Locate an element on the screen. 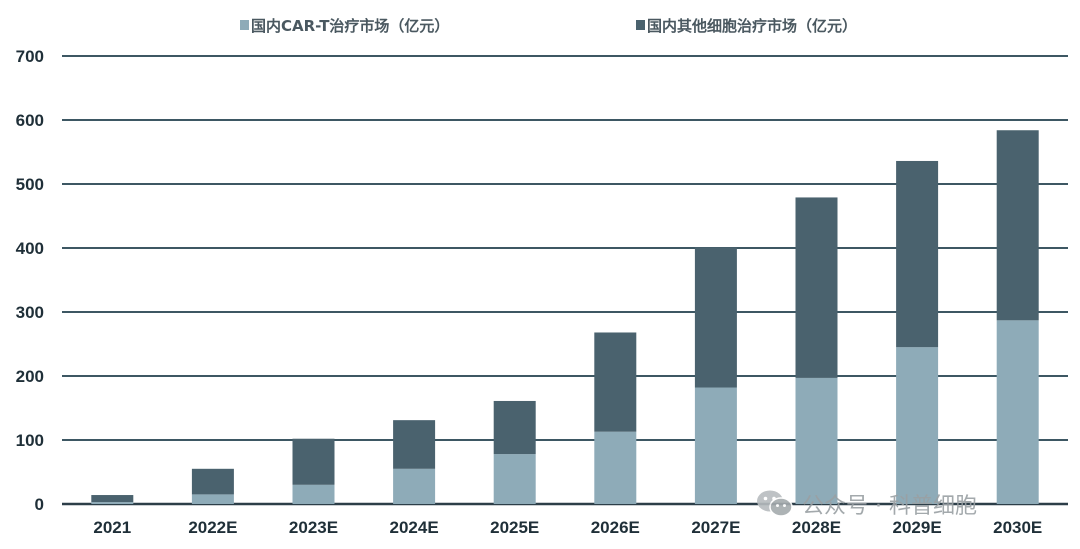 Image resolution: width=1080 pixels, height=549 pixels. x-tick-label: 2024E is located at coordinates (414, 527).